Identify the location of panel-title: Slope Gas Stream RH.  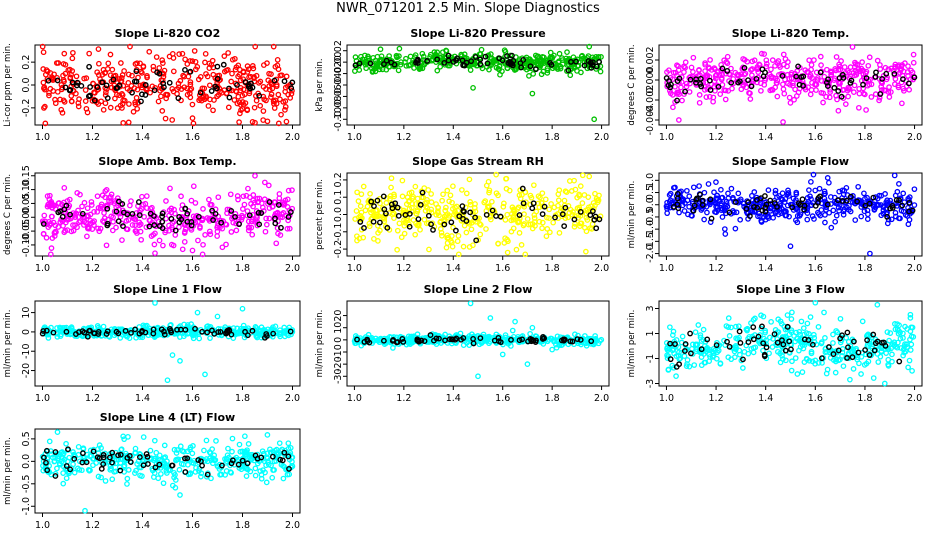
(478, 161).